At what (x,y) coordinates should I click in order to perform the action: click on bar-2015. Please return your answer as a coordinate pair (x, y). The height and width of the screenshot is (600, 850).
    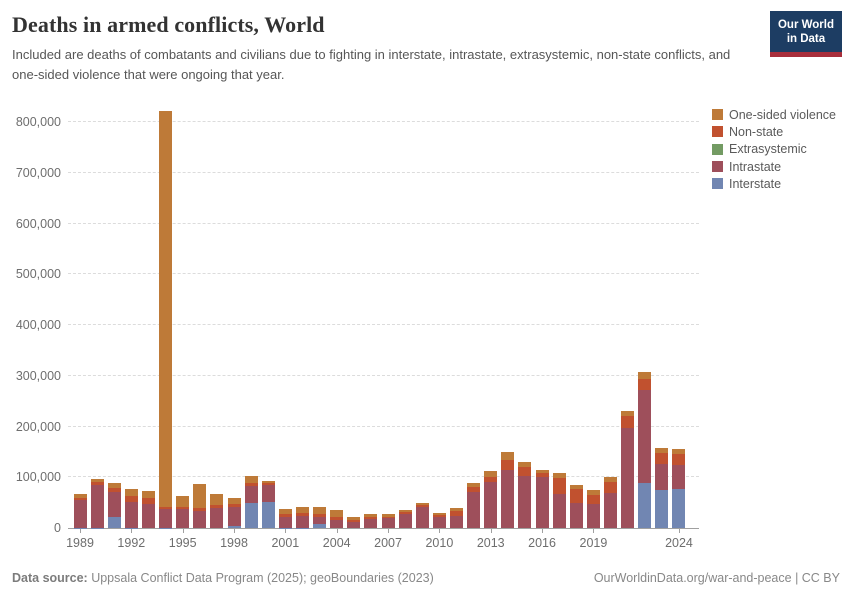
    Looking at the image, I should click on (525, 494).